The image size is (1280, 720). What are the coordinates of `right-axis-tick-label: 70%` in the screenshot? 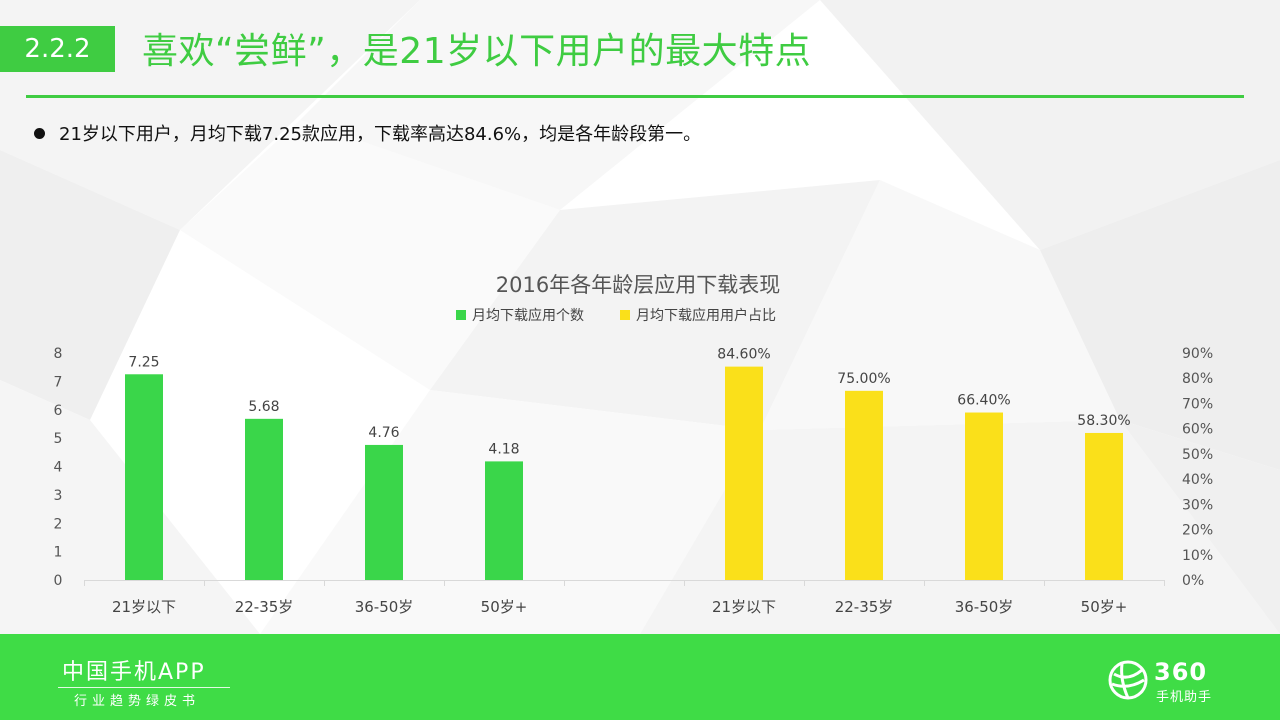 It's located at (1197, 404).